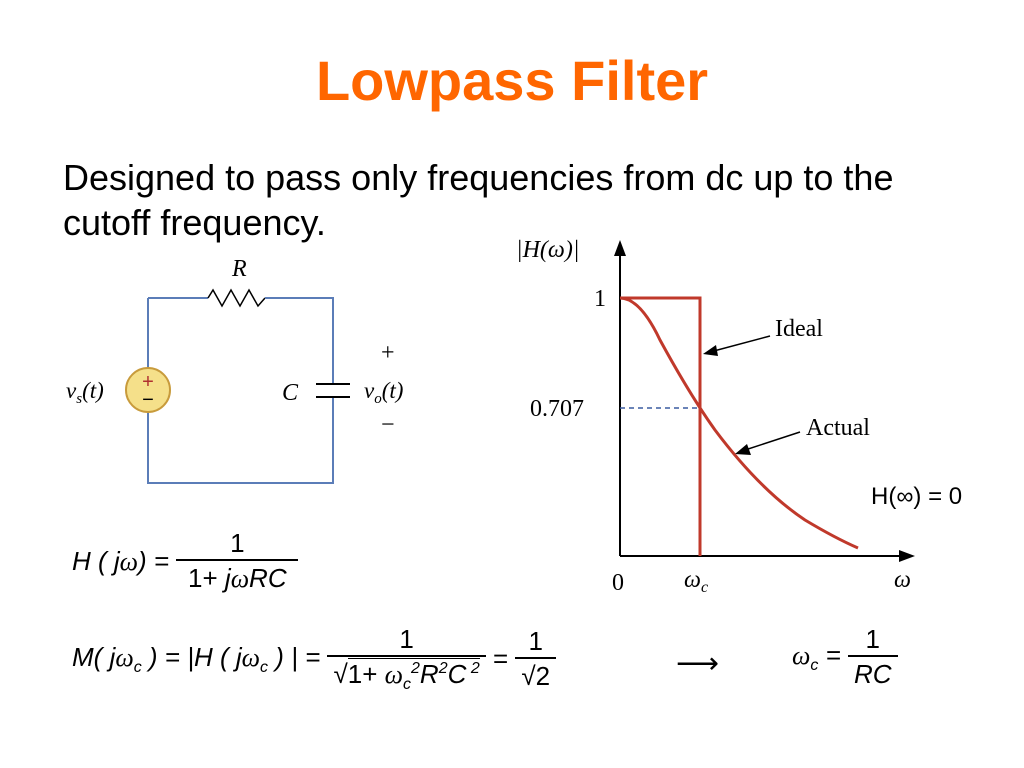 This screenshot has height=768, width=1024. I want to click on magnitude-numerator: 1, so click(406, 639).